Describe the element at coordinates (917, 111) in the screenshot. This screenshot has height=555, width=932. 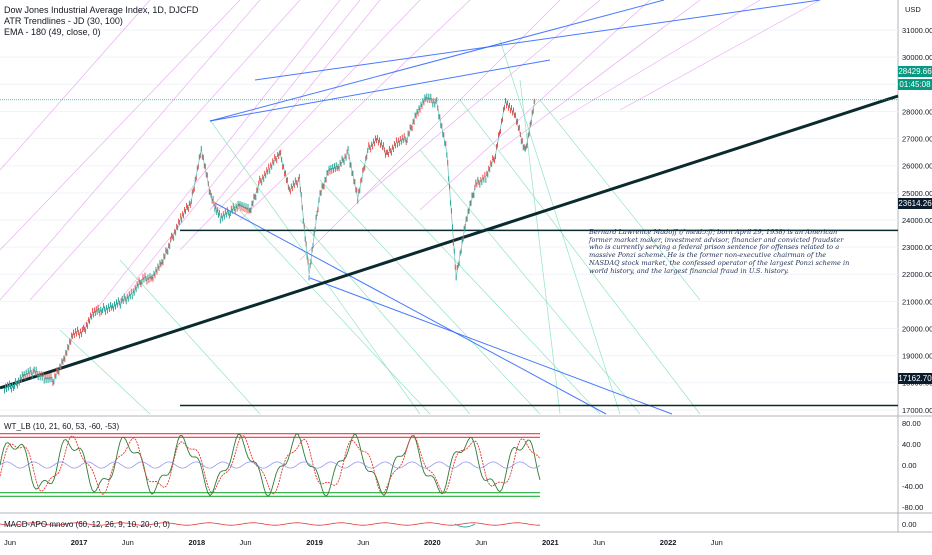
I see `y-tick-label: 28000.00` at that location.